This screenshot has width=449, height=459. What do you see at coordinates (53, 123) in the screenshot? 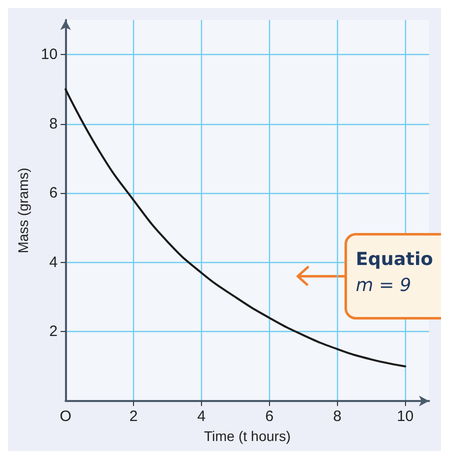
I see `y-tick-label: 8` at bounding box center [53, 123].